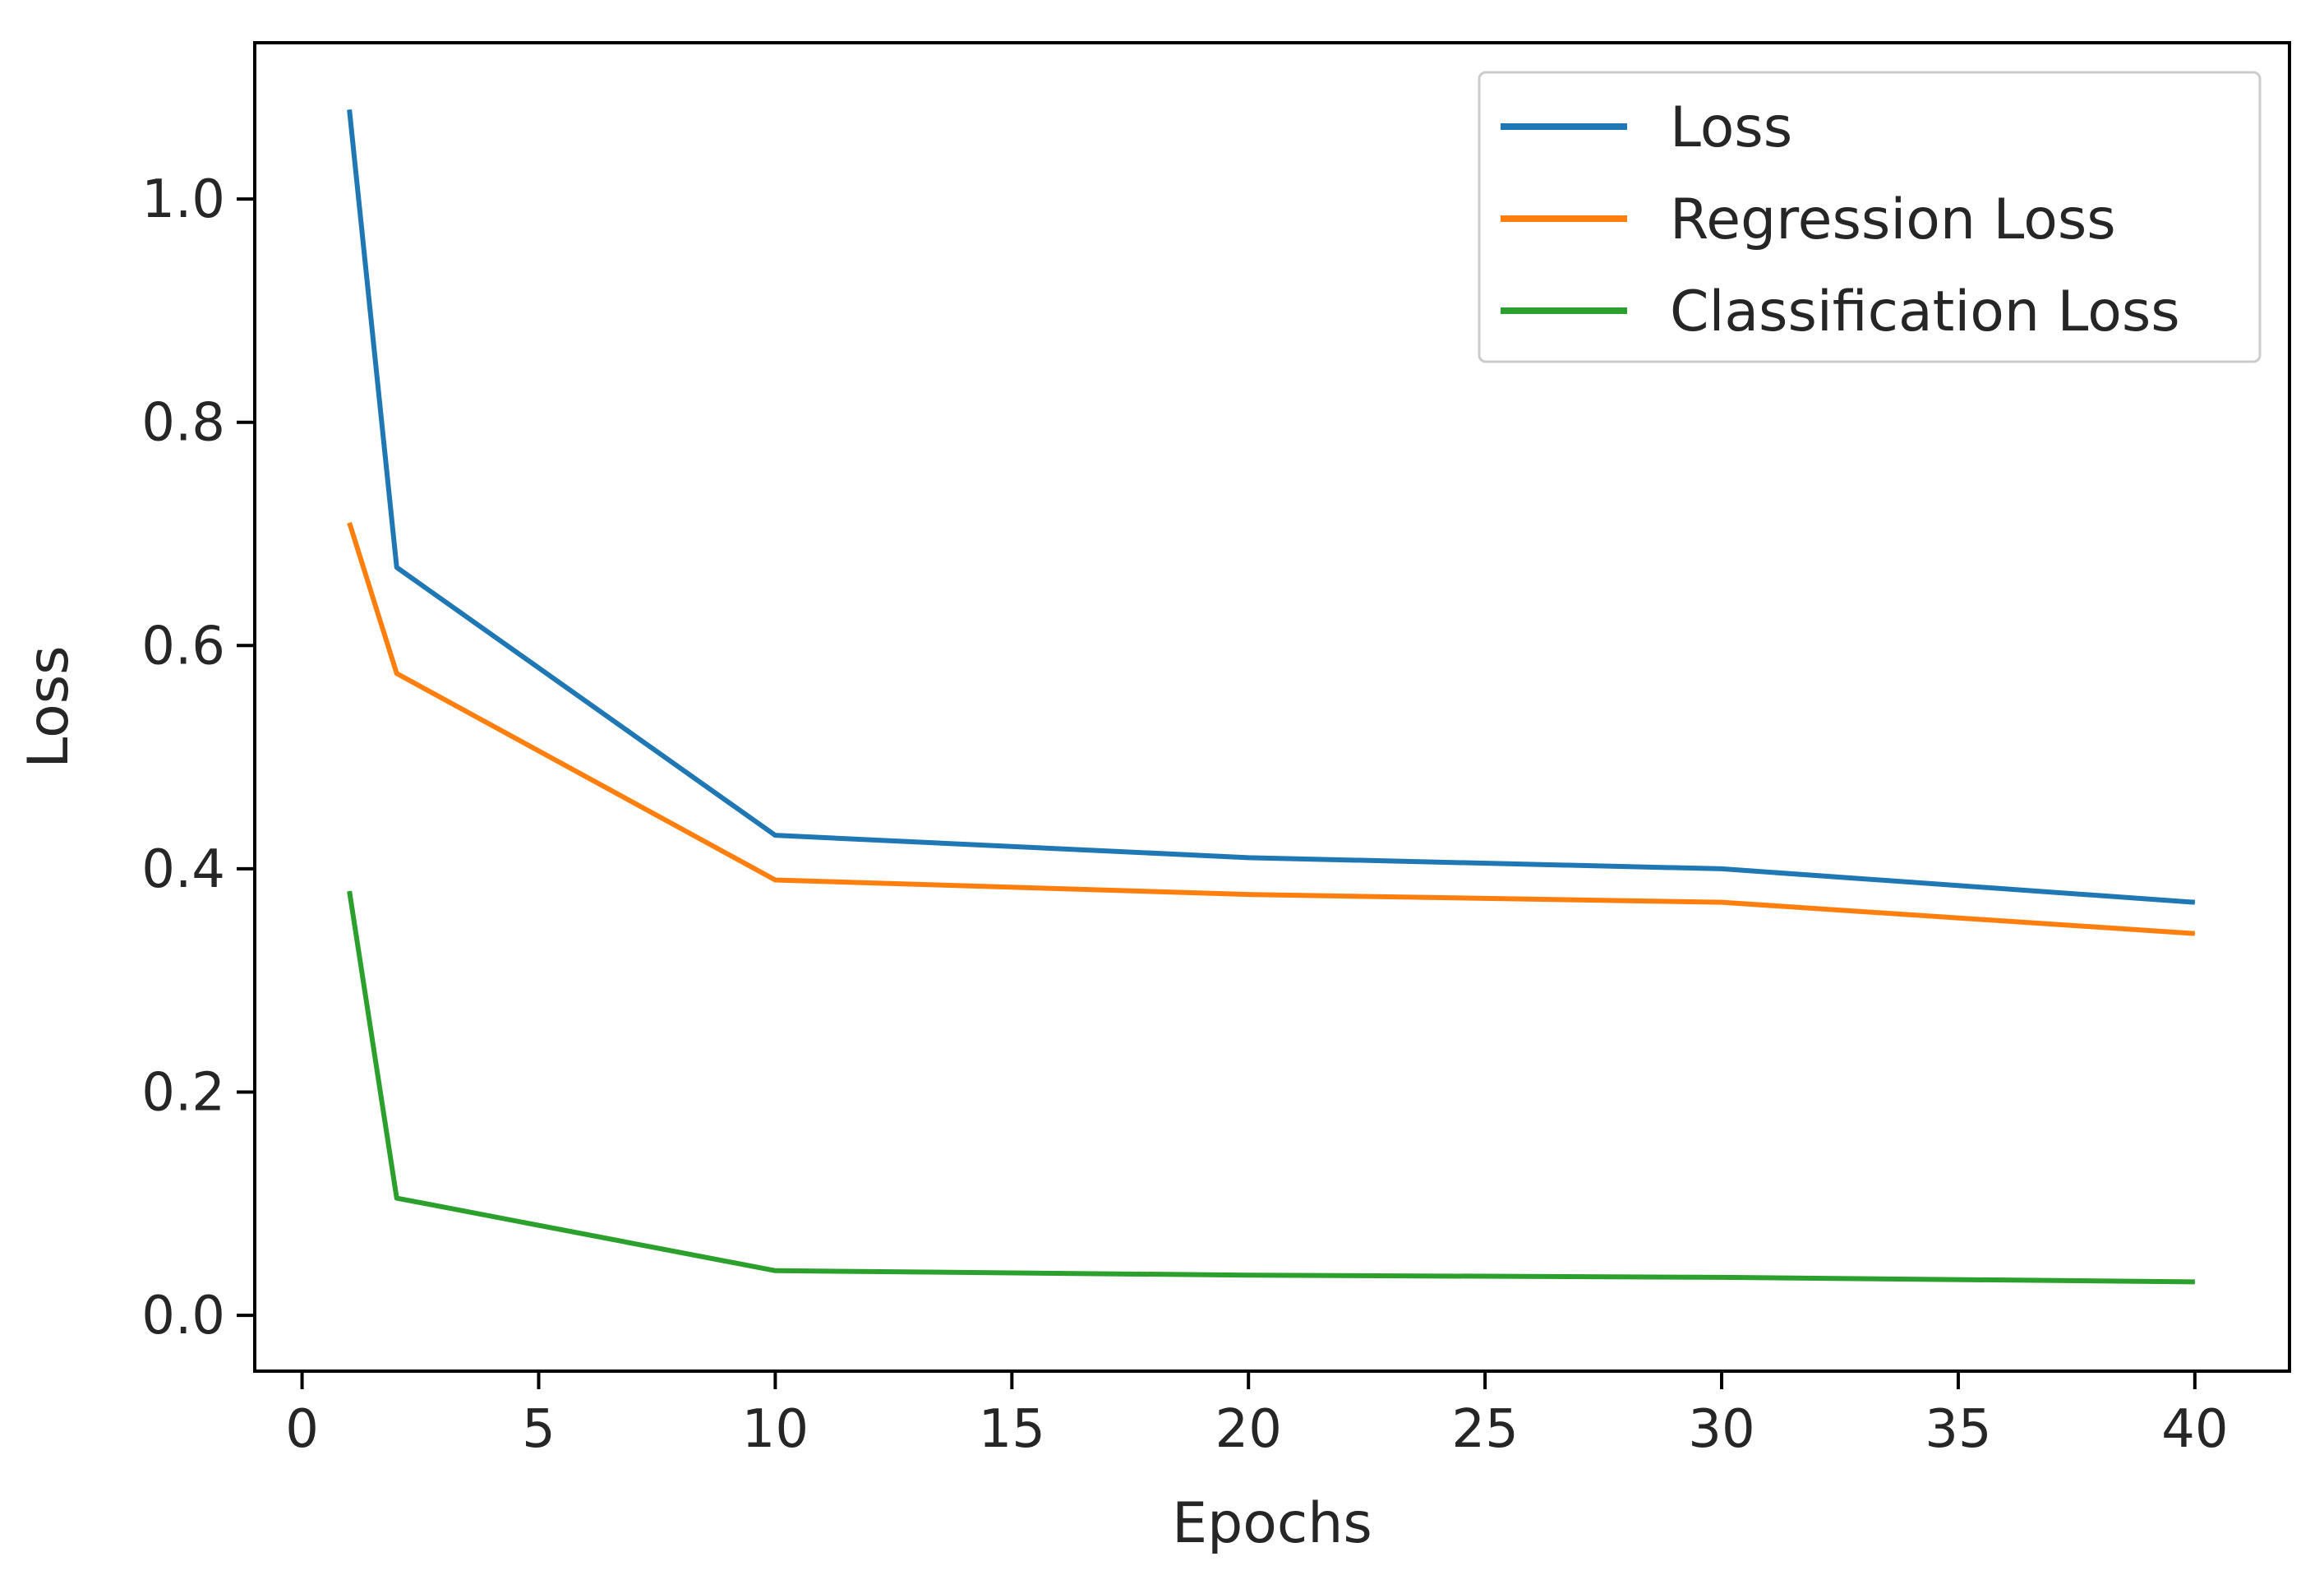 The width and height of the screenshot is (2324, 1575). What do you see at coordinates (539, 1429) in the screenshot?
I see `x-tick-label-5: 5` at bounding box center [539, 1429].